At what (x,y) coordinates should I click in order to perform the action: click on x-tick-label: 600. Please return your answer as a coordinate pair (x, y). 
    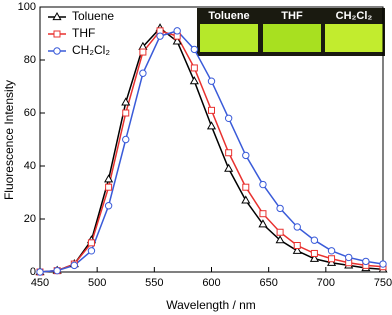
    Looking at the image, I should click on (211, 283).